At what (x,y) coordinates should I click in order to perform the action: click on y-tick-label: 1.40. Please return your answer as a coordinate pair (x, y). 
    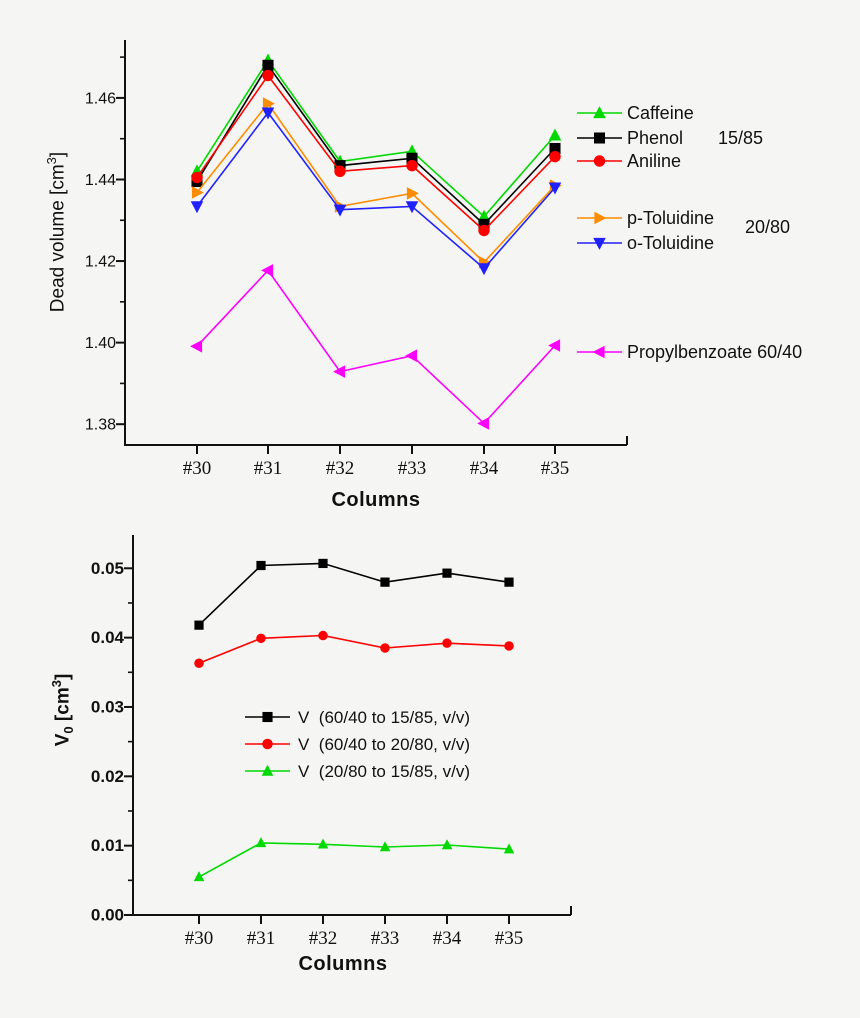
    Looking at the image, I should click on (100, 343).